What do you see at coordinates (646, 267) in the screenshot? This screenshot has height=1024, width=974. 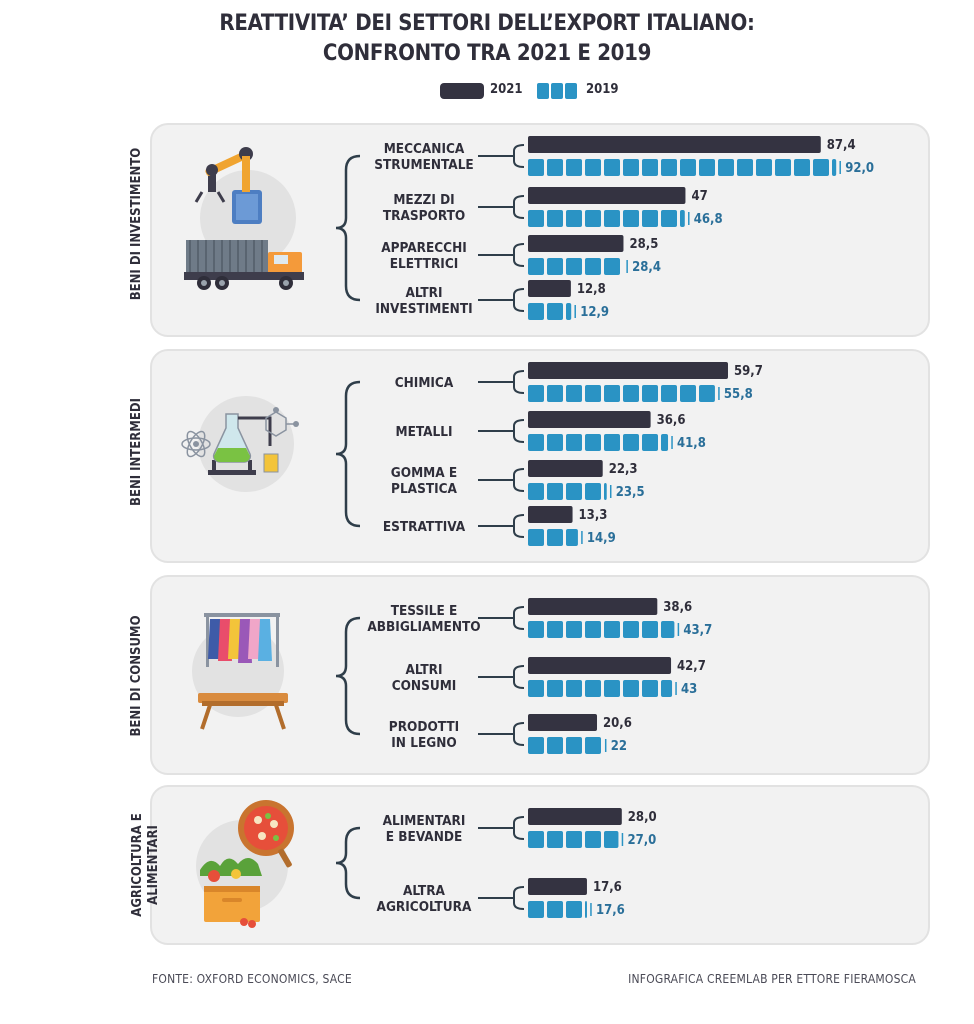 I see `value-label-2019-apparecchi-elettrici: 28,4` at bounding box center [646, 267].